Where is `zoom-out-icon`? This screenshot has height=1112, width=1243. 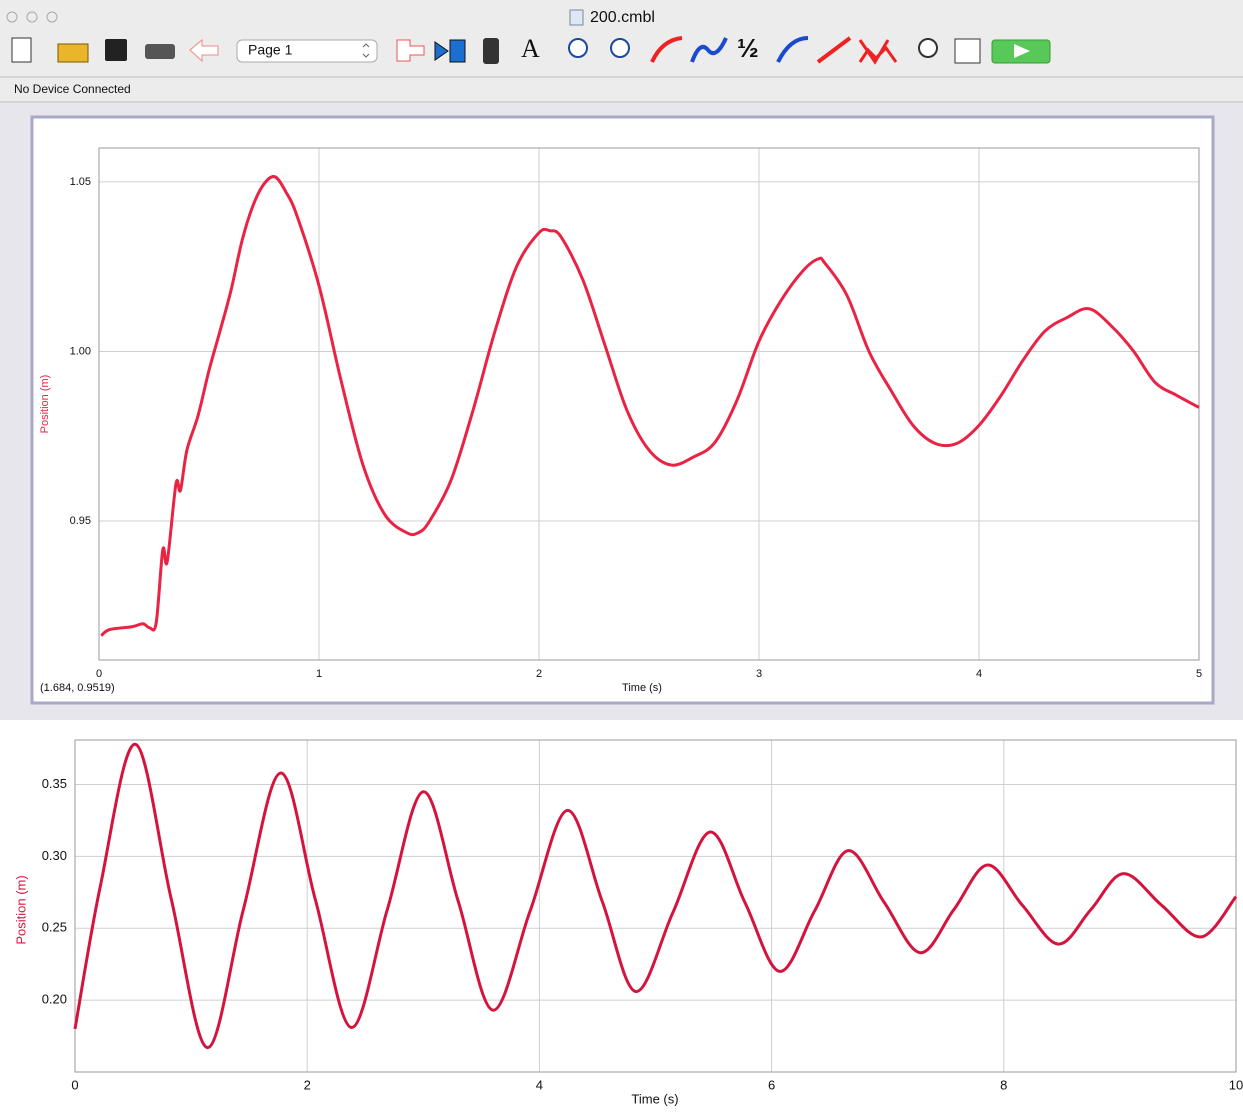 zoom-out-icon is located at coordinates (620, 48).